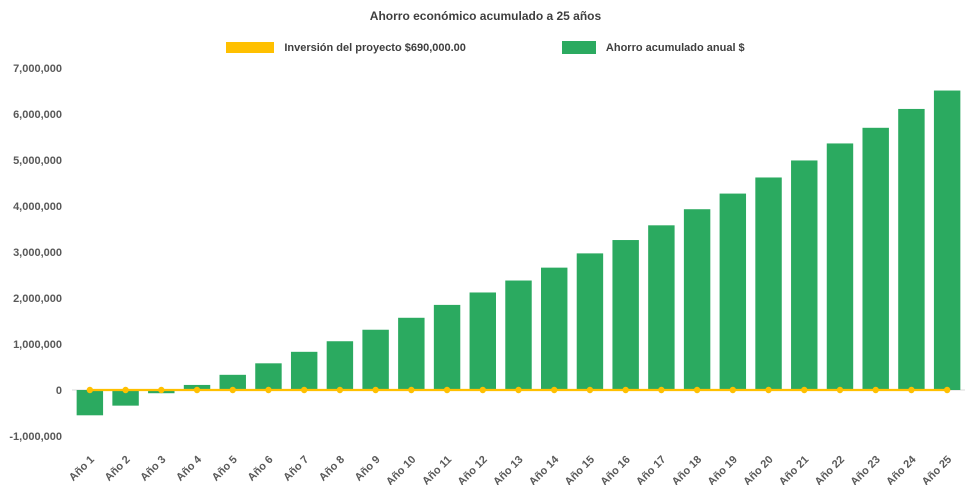 This screenshot has height=485, width=971. Describe the element at coordinates (37, 115) in the screenshot. I see `y-axis-label: 6,000,000` at that location.